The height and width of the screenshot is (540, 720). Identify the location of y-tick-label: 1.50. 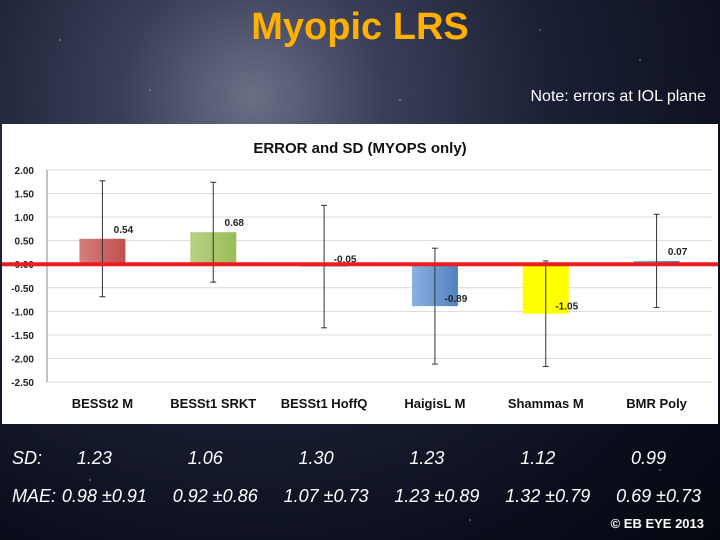
(25, 195).